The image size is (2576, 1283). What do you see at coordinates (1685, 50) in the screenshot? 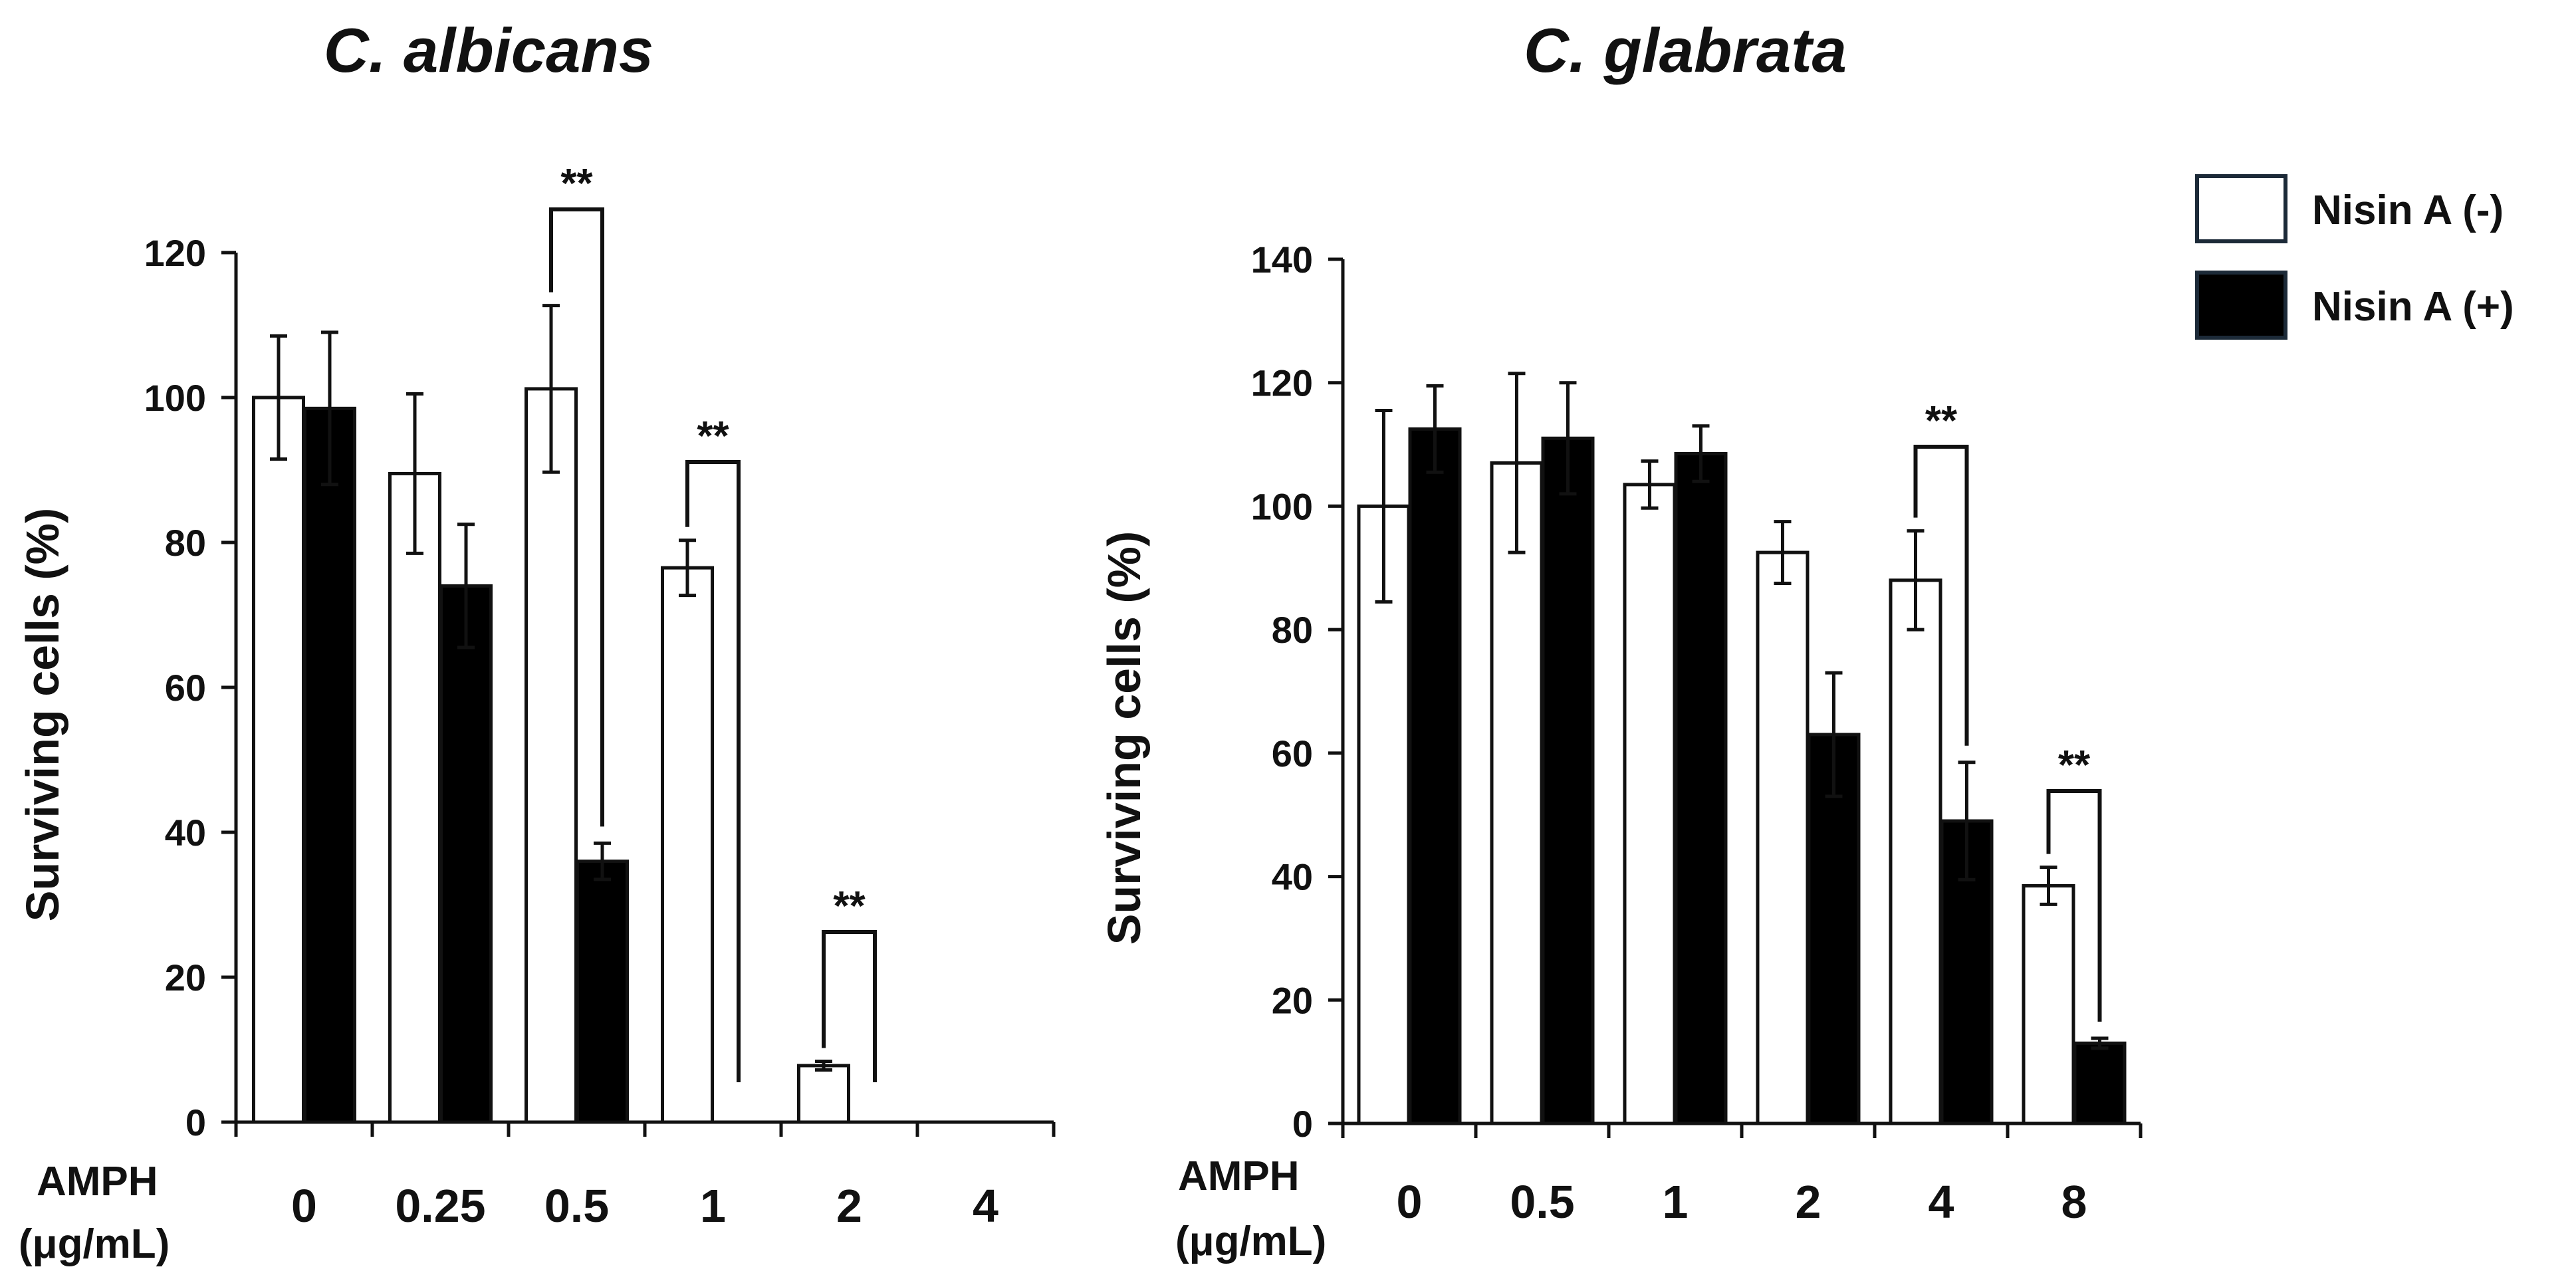
I see `chart-title: C. glabrata` at bounding box center [1685, 50].